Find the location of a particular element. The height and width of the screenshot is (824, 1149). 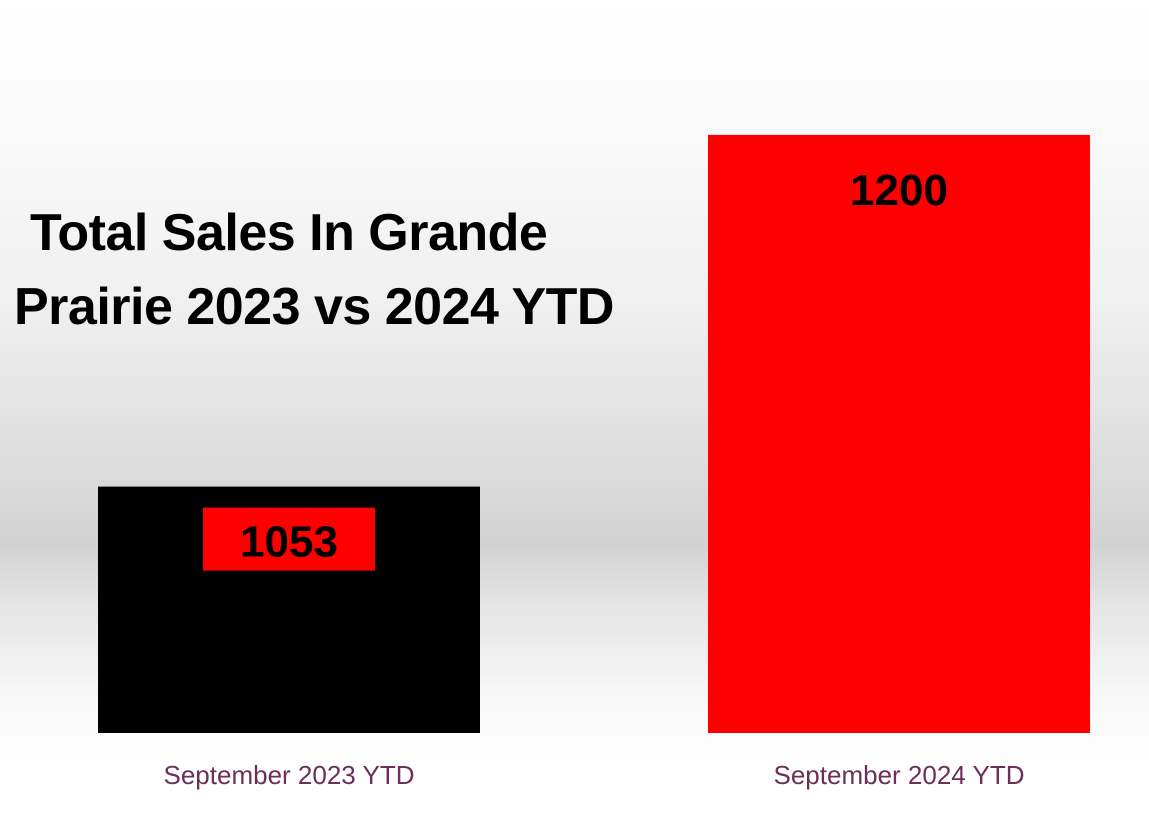

category-label-1: September 2023 YTD is located at coordinates (289, 775).